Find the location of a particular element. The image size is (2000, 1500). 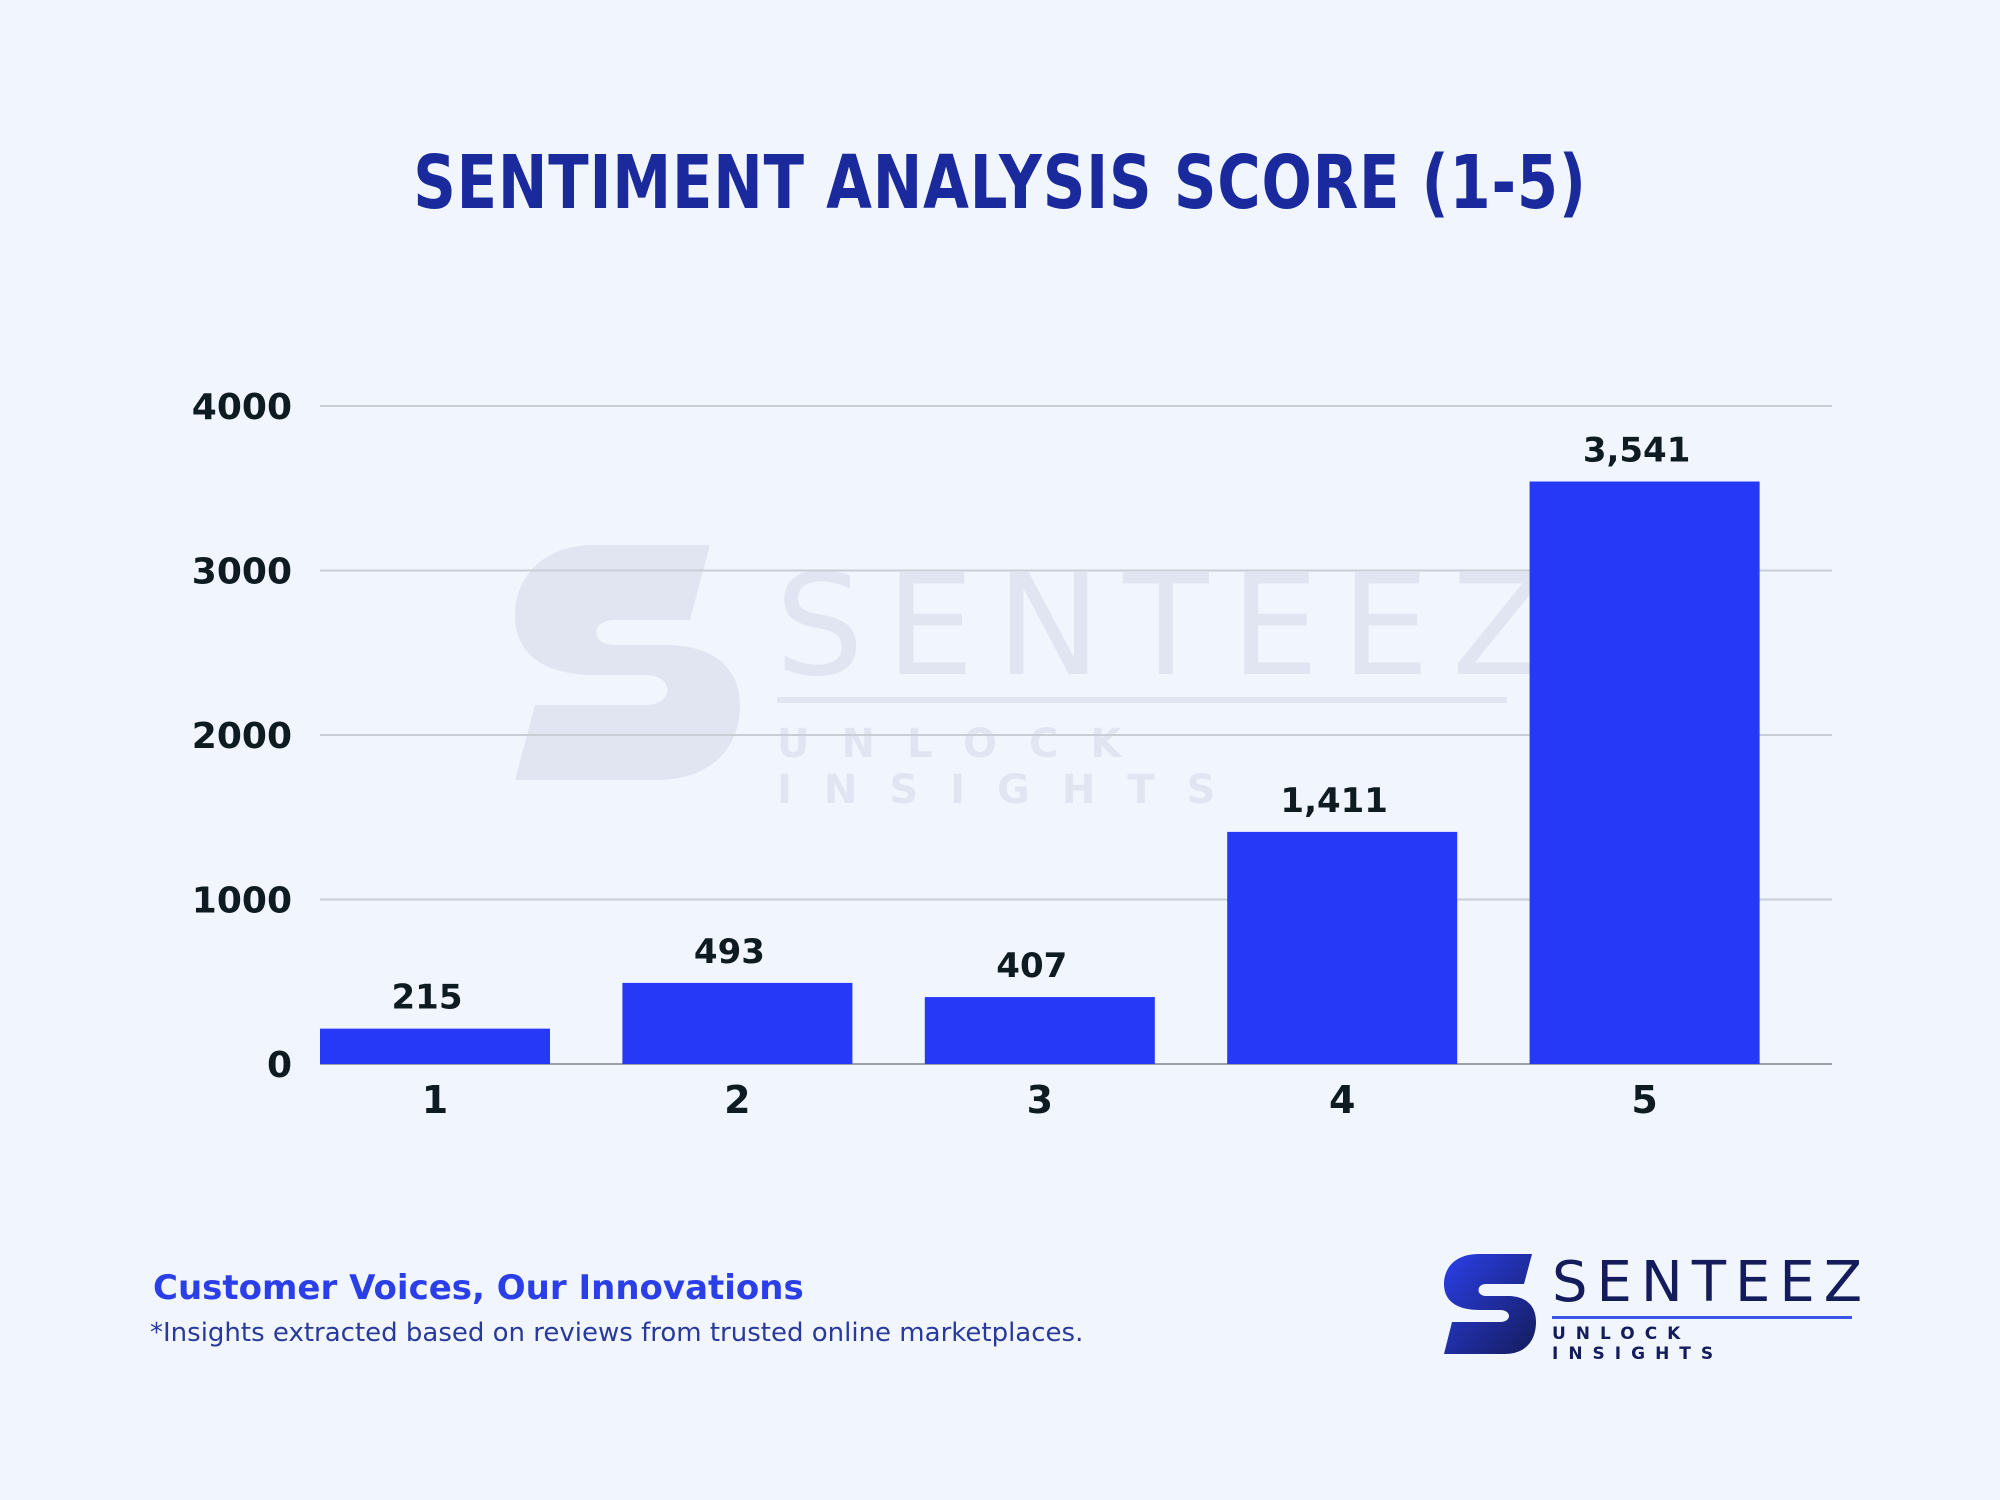

data-label: 215 is located at coordinates (427, 998).